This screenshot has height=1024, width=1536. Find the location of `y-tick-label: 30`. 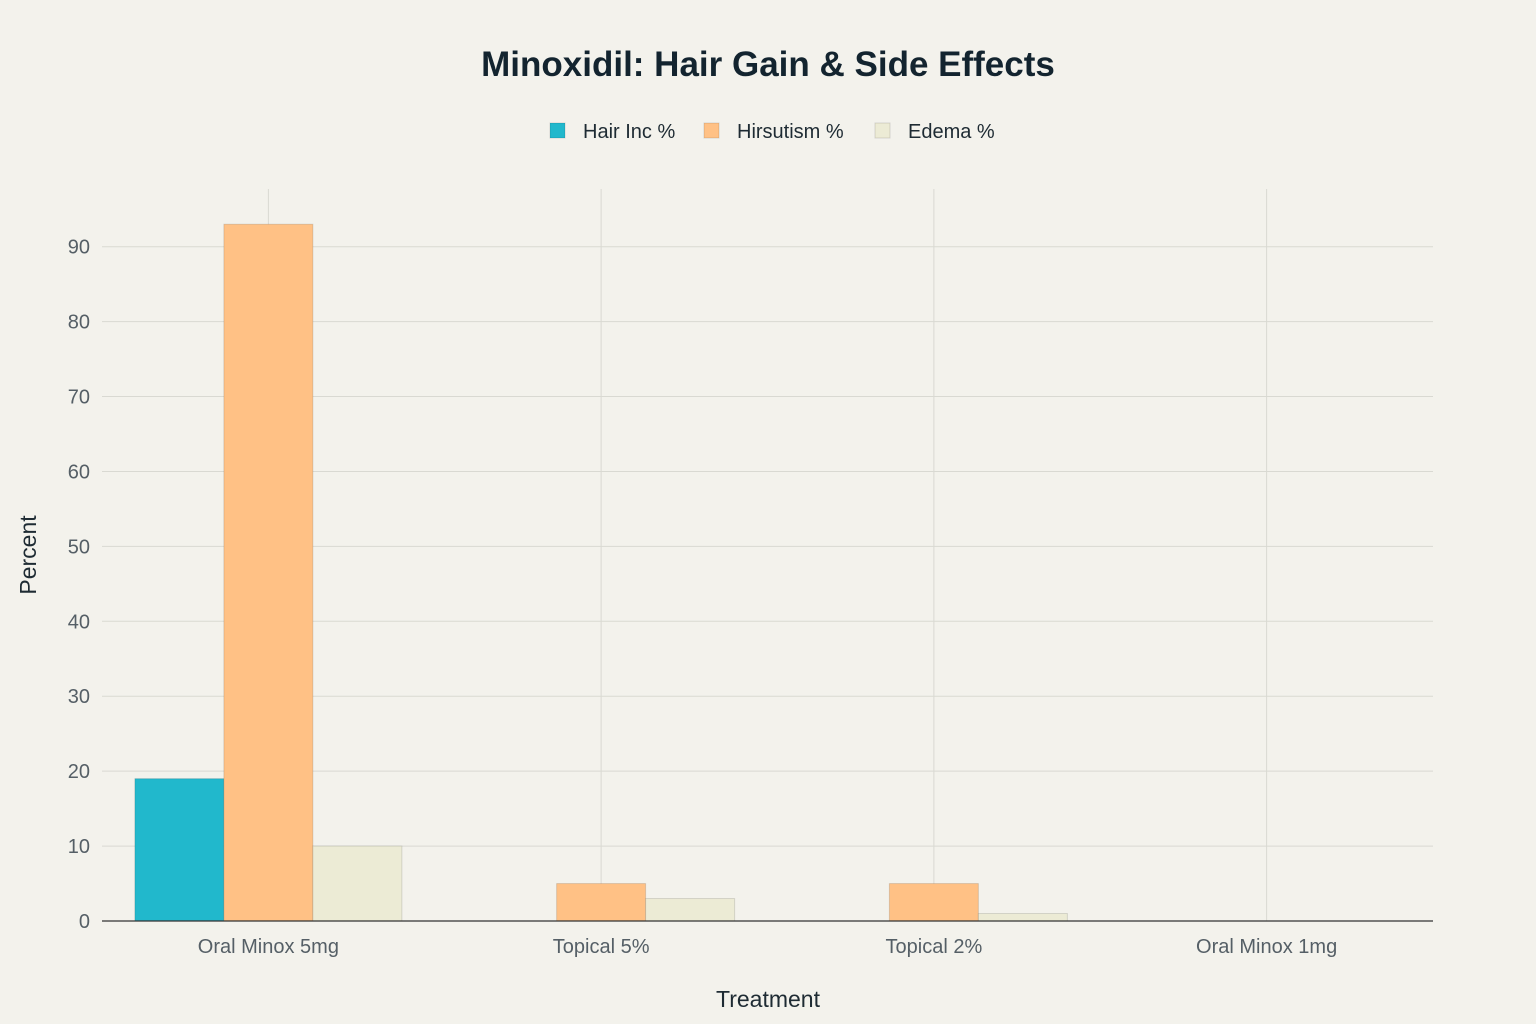

y-tick-label: 30 is located at coordinates (79, 697).